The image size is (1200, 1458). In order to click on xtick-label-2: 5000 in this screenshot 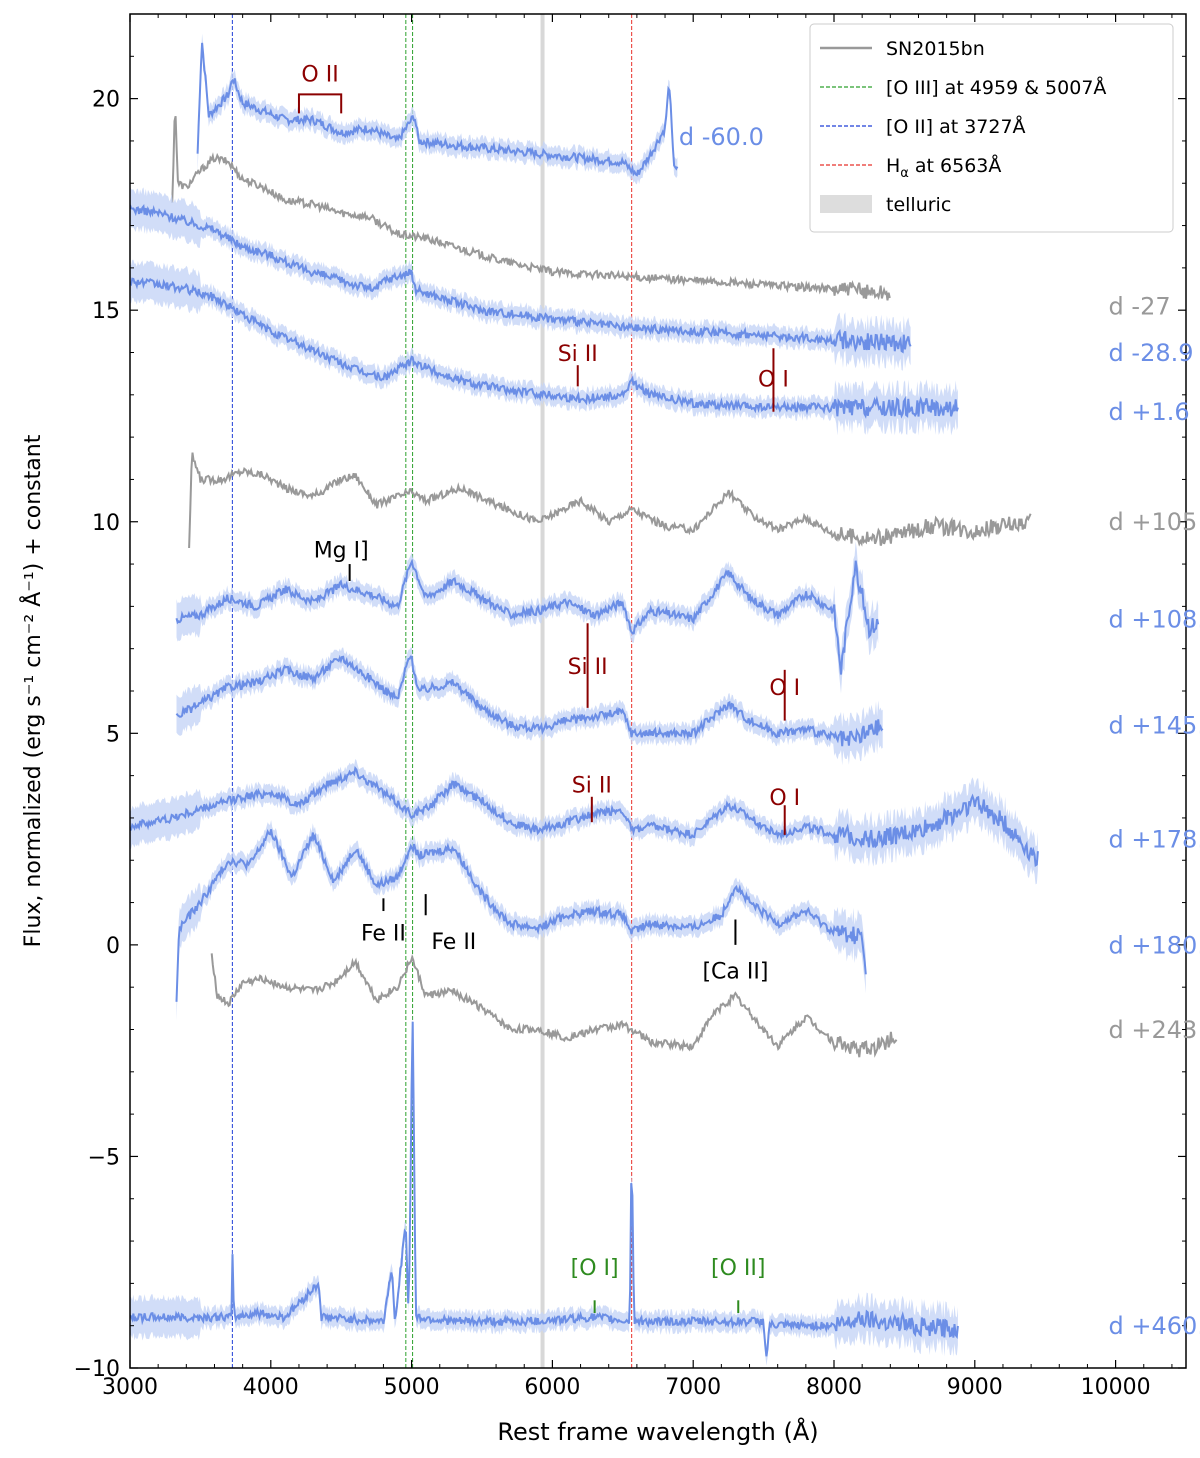, I will do `click(412, 1387)`.